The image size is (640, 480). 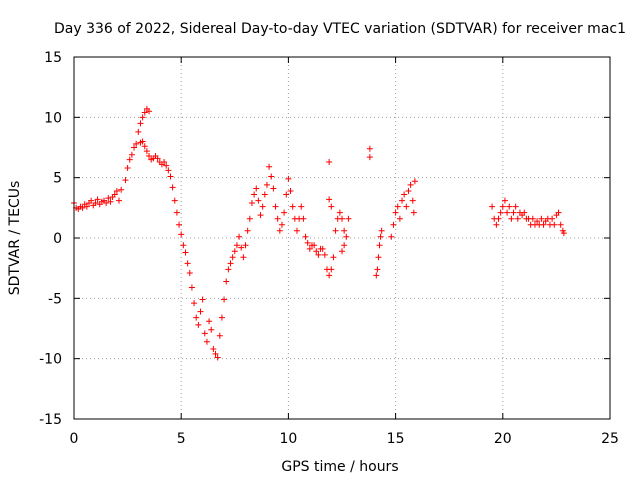 What do you see at coordinates (74, 439) in the screenshot?
I see `x-tick-label: 0` at bounding box center [74, 439].